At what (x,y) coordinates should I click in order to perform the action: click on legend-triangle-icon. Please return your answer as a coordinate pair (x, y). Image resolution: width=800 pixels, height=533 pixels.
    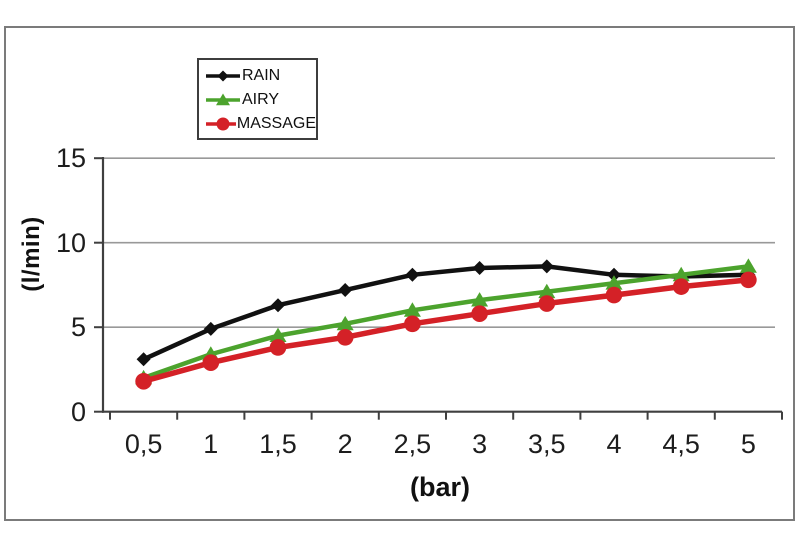
    Looking at the image, I should click on (223, 99).